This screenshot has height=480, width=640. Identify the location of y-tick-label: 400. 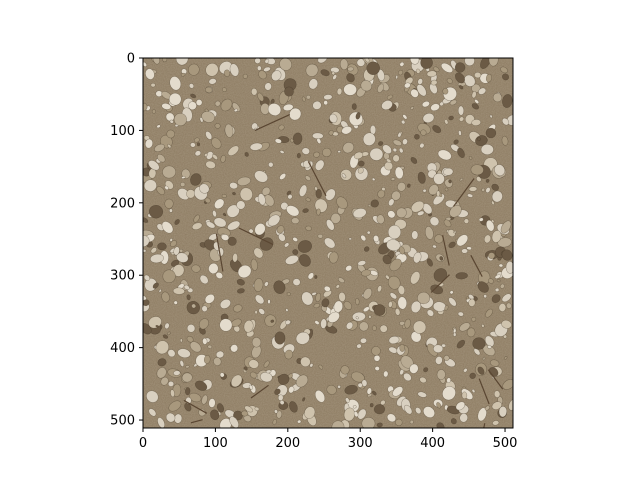
(122, 348).